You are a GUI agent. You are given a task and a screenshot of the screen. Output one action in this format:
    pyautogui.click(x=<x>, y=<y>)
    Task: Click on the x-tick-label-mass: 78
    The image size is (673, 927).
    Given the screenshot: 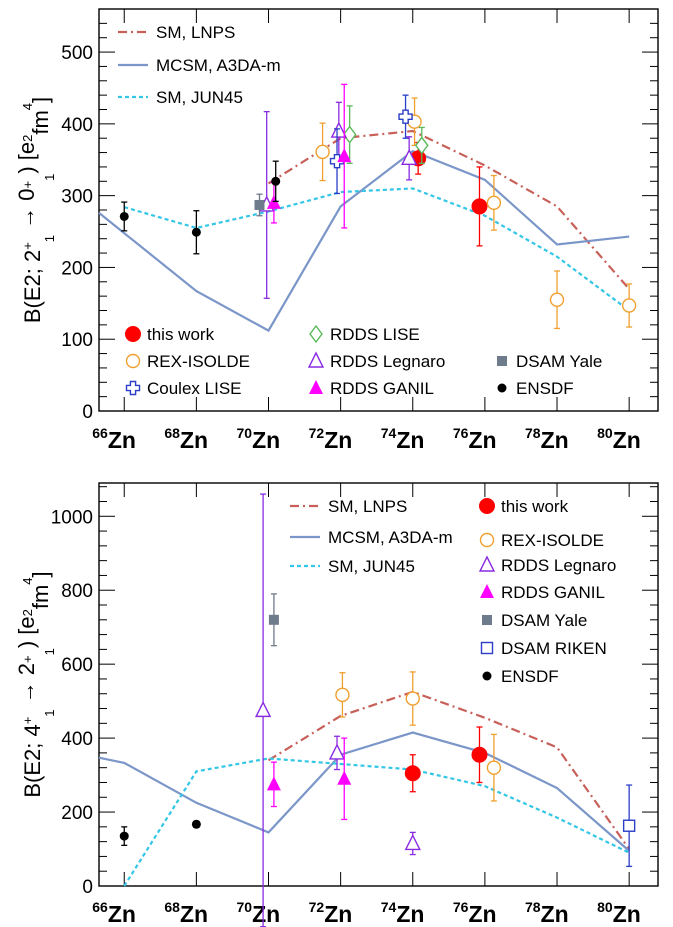 What is the action you would take?
    pyautogui.click(x=533, y=433)
    